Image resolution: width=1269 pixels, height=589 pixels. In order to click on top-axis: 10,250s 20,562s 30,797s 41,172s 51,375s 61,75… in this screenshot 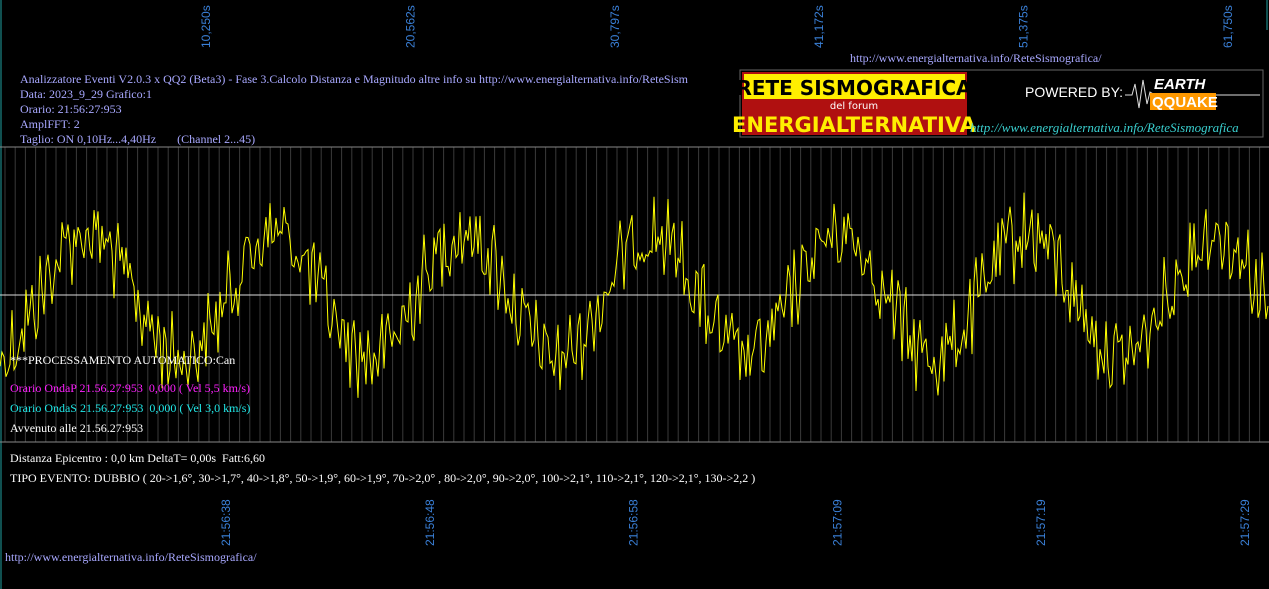, I will do `click(717, 26)`.